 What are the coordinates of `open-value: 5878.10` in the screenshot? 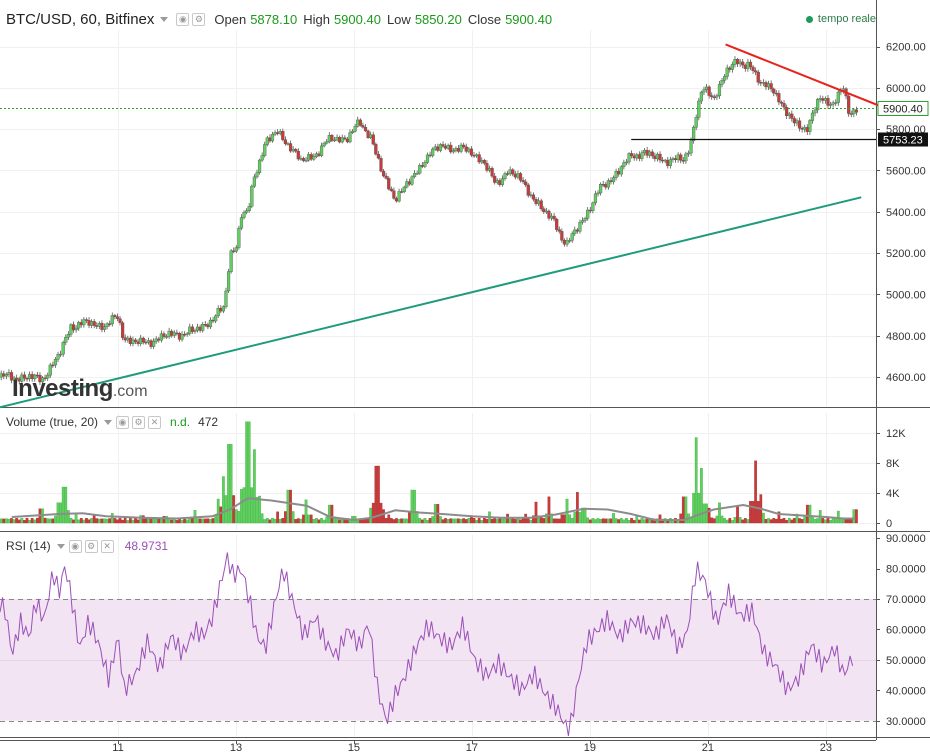 It's located at (274, 19).